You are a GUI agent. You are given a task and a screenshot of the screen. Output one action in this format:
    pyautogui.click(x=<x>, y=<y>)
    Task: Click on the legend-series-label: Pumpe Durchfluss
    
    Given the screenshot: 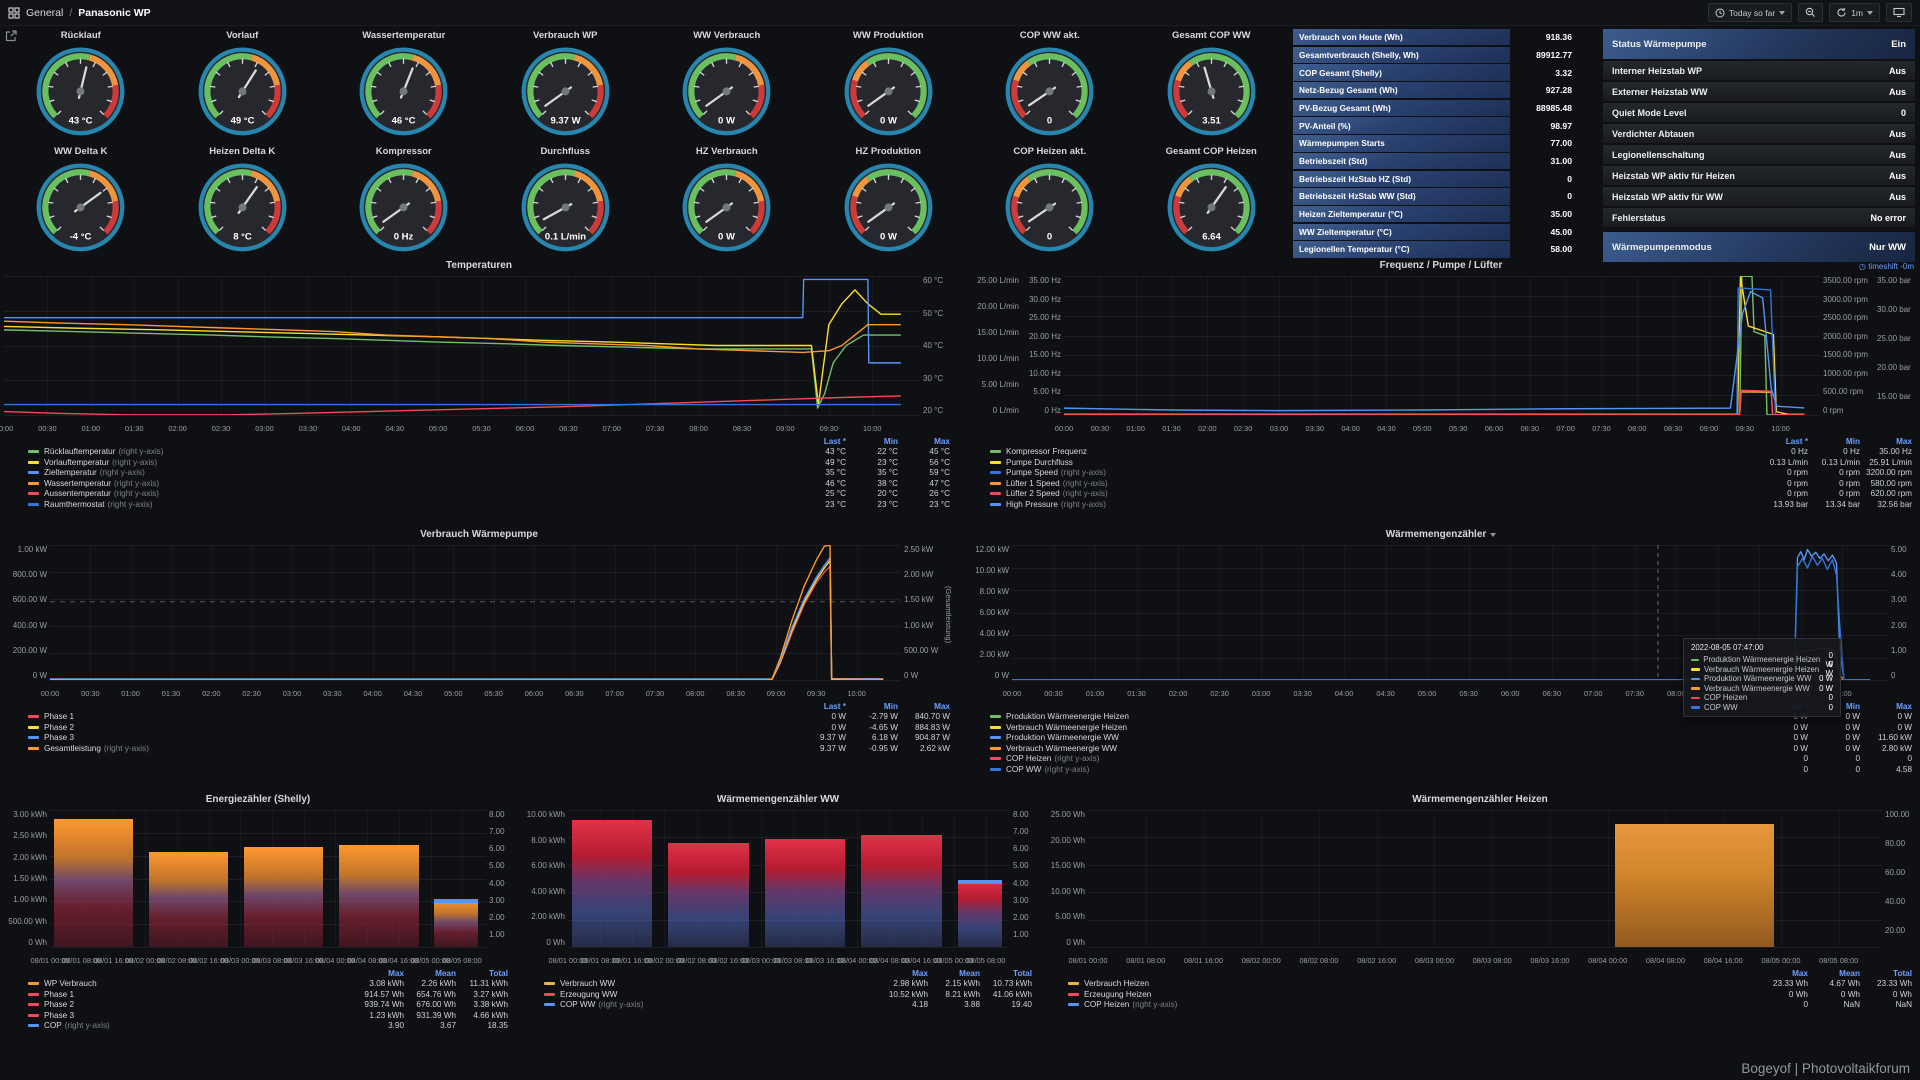 What is the action you would take?
    pyautogui.click(x=1039, y=462)
    